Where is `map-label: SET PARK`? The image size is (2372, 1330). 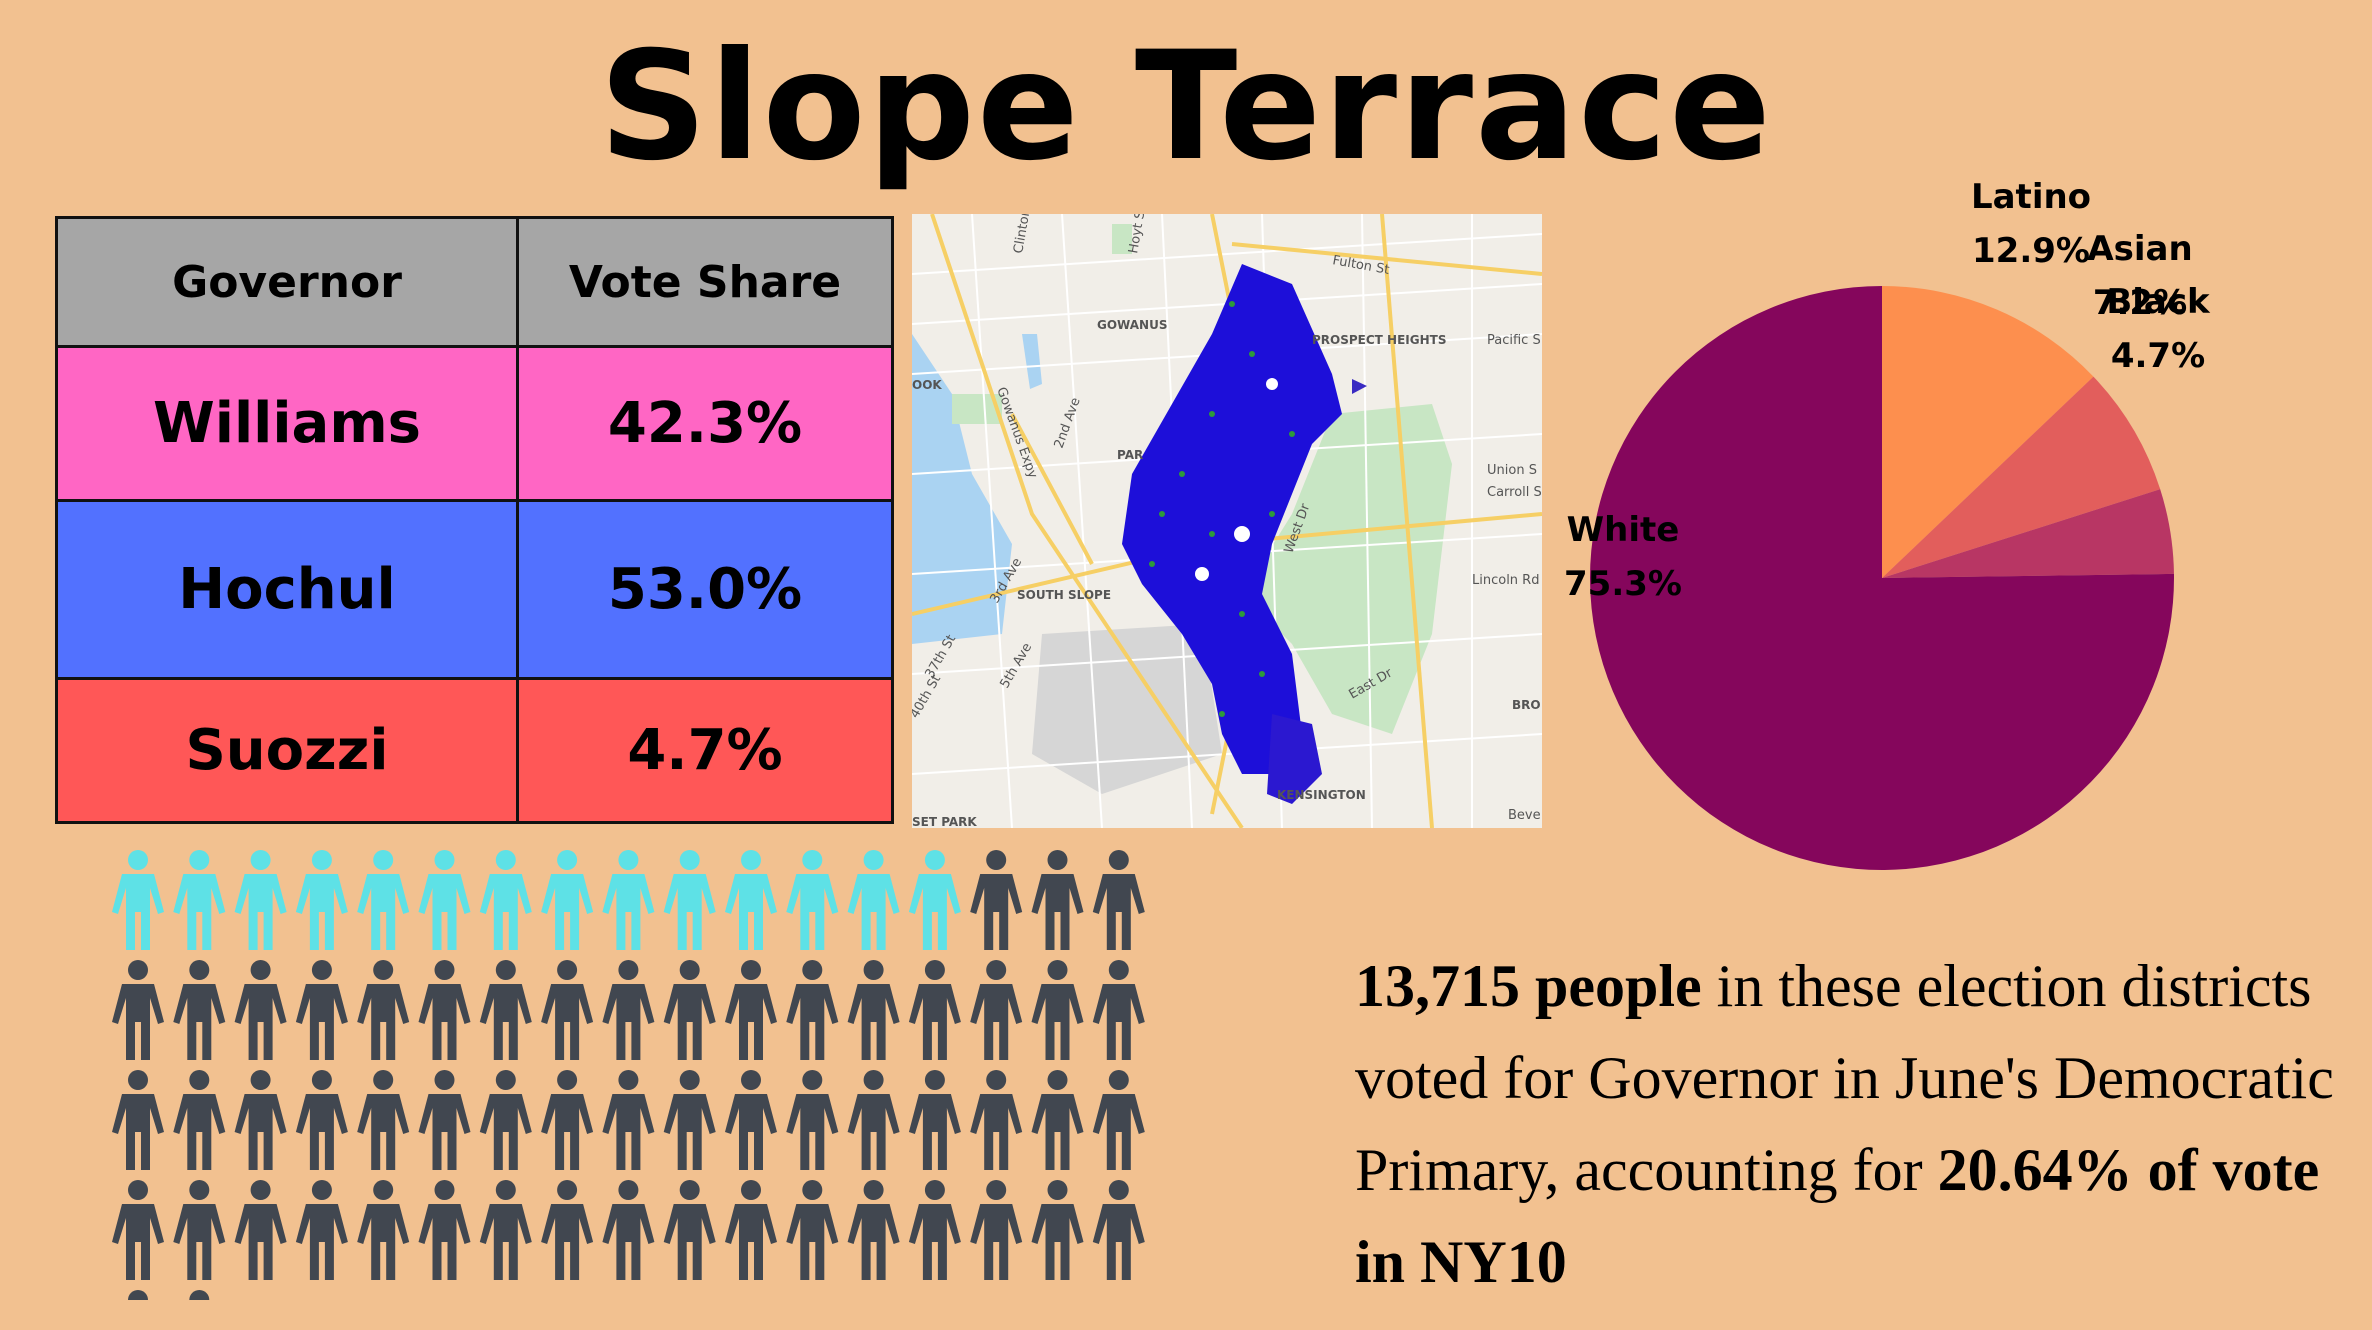 map-label: SET PARK is located at coordinates (944, 821).